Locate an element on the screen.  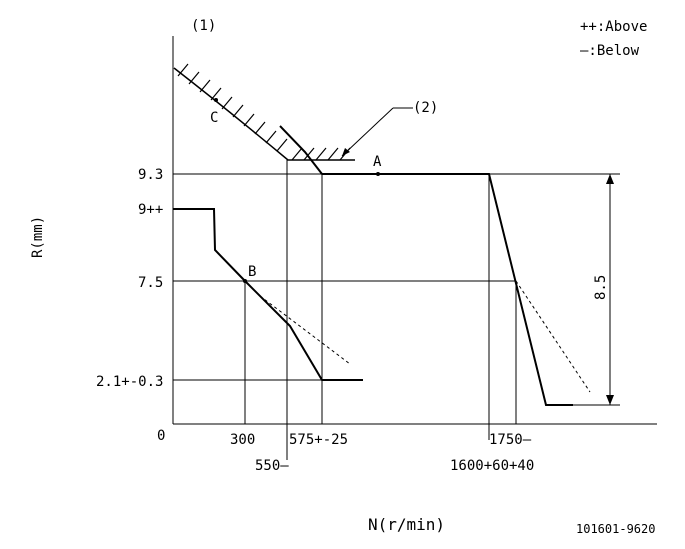
y-tick-7-5: 7.5 is located at coordinates (150, 283).